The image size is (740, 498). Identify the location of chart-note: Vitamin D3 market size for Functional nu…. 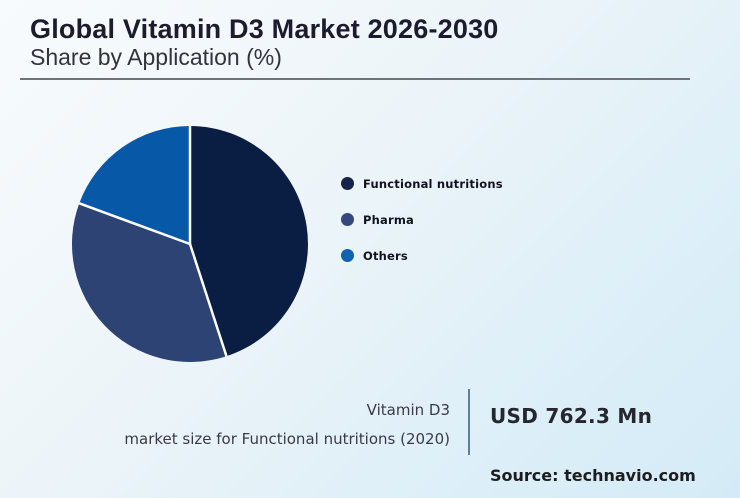
(235, 425).